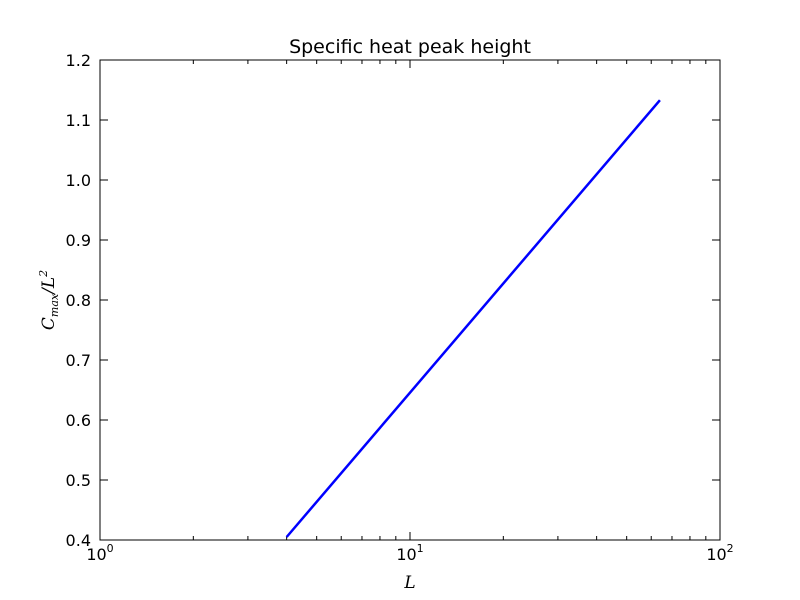 The image size is (800, 600). What do you see at coordinates (78, 360) in the screenshot?
I see `y-tick-label: 0.7` at bounding box center [78, 360].